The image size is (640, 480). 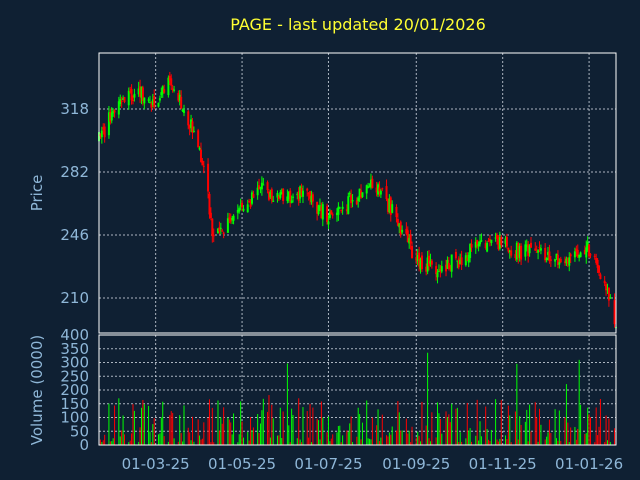 What do you see at coordinates (79, 431) in the screenshot?
I see `volume-tick-label: 50` at bounding box center [79, 431].